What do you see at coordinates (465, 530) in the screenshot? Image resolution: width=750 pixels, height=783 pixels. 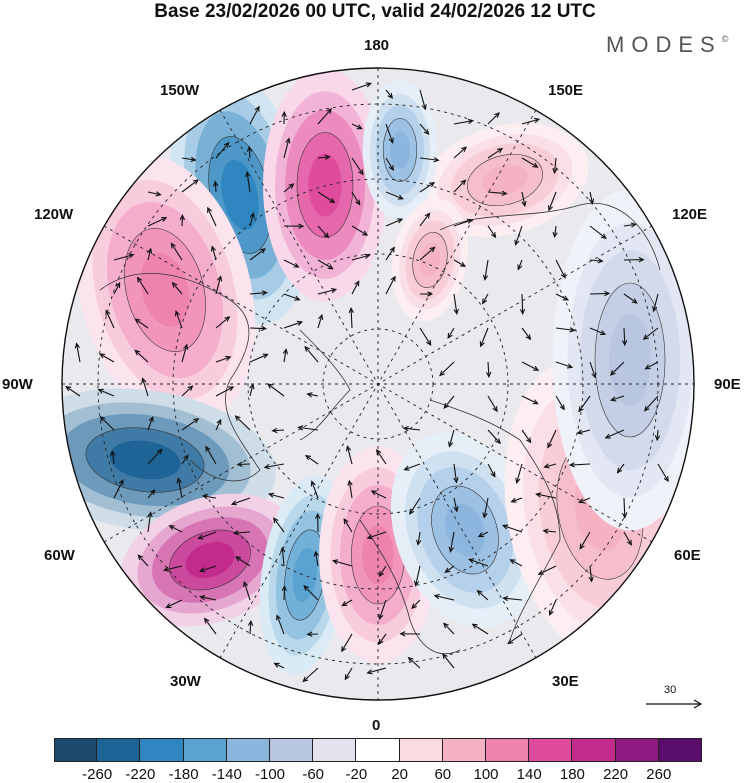 I see `blob-scandinavia-low` at bounding box center [465, 530].